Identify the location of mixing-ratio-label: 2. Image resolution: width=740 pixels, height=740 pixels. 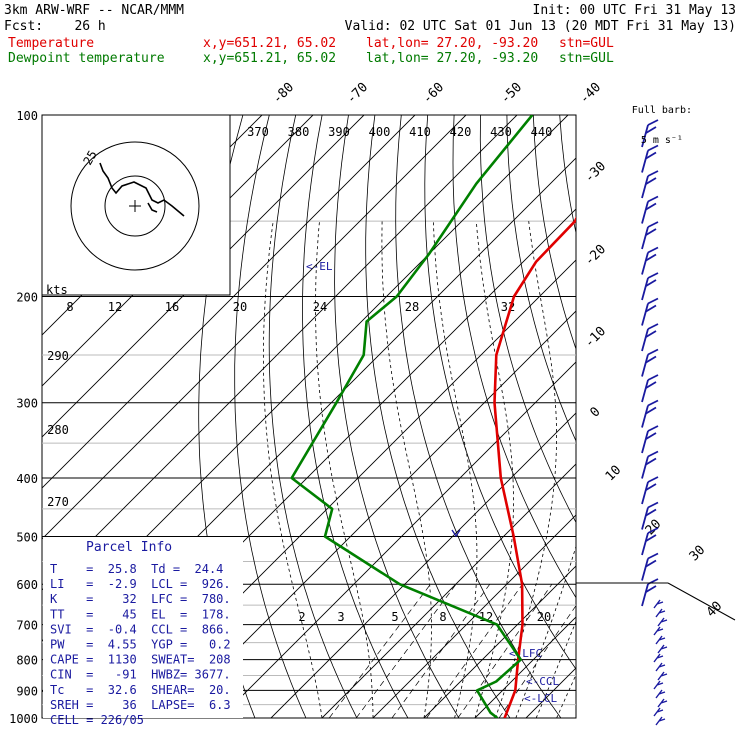
(301, 617).